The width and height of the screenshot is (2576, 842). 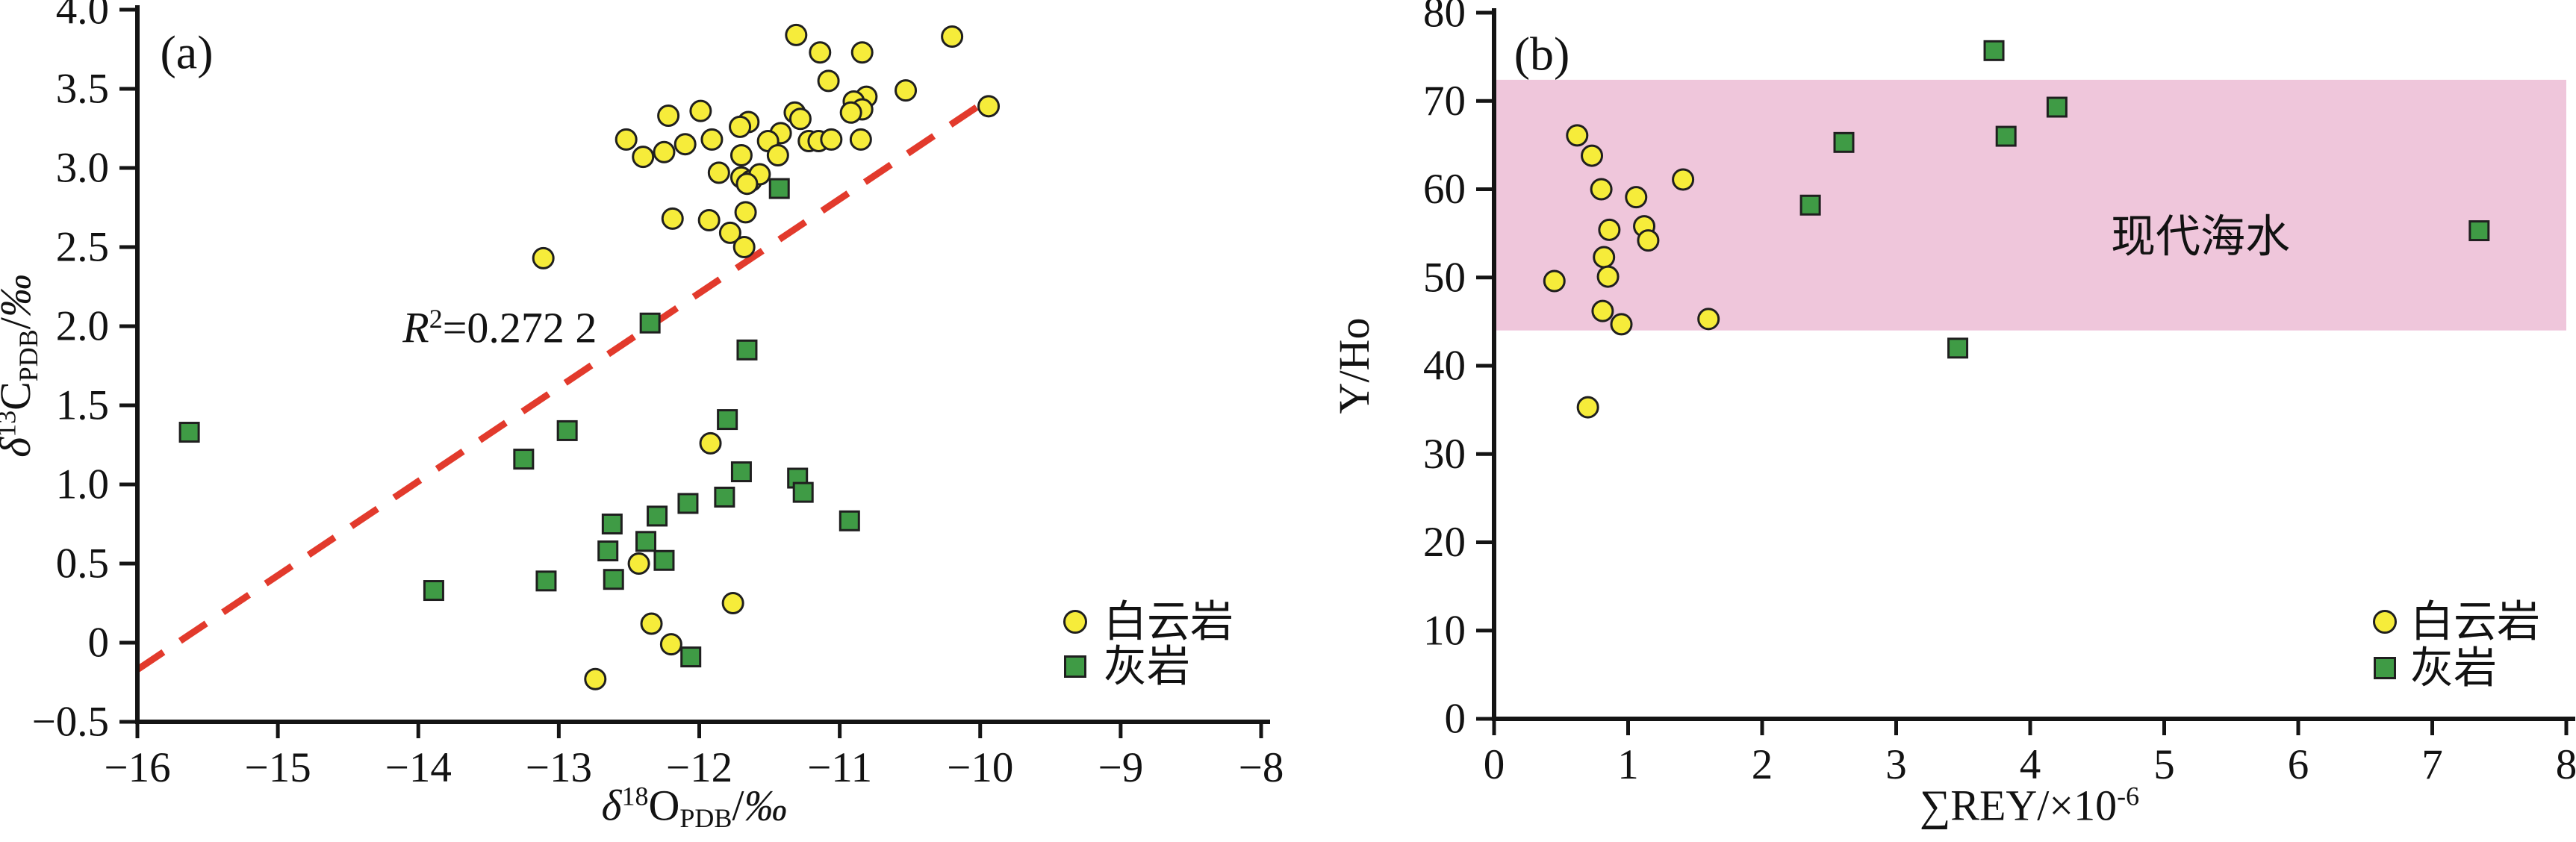 I want to click on x-tick-label: −10, so click(x=980, y=767).